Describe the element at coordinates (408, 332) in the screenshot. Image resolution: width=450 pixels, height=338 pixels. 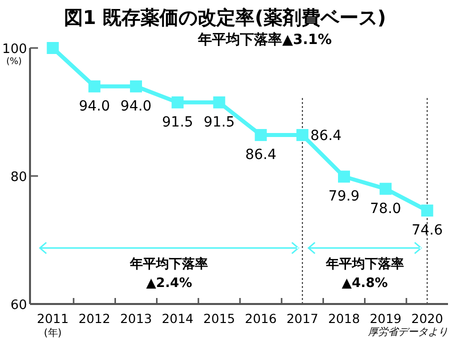
I see `text: 厚労省データより` at that location.